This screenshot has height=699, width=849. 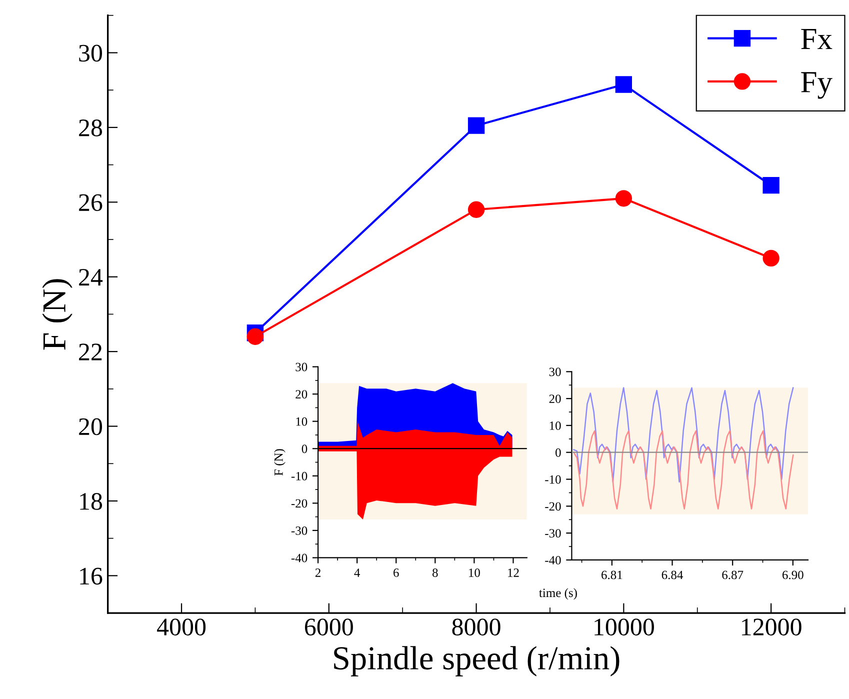 What do you see at coordinates (624, 627) in the screenshot?
I see `x-tick-label: 10000` at bounding box center [624, 627].